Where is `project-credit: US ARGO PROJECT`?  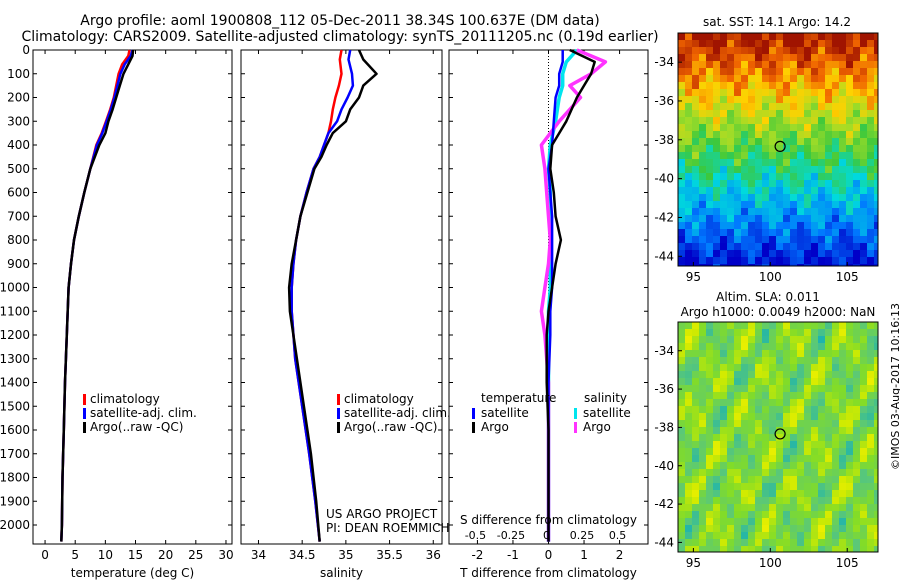 project-credit: US ARGO PROJECT is located at coordinates (382, 514).